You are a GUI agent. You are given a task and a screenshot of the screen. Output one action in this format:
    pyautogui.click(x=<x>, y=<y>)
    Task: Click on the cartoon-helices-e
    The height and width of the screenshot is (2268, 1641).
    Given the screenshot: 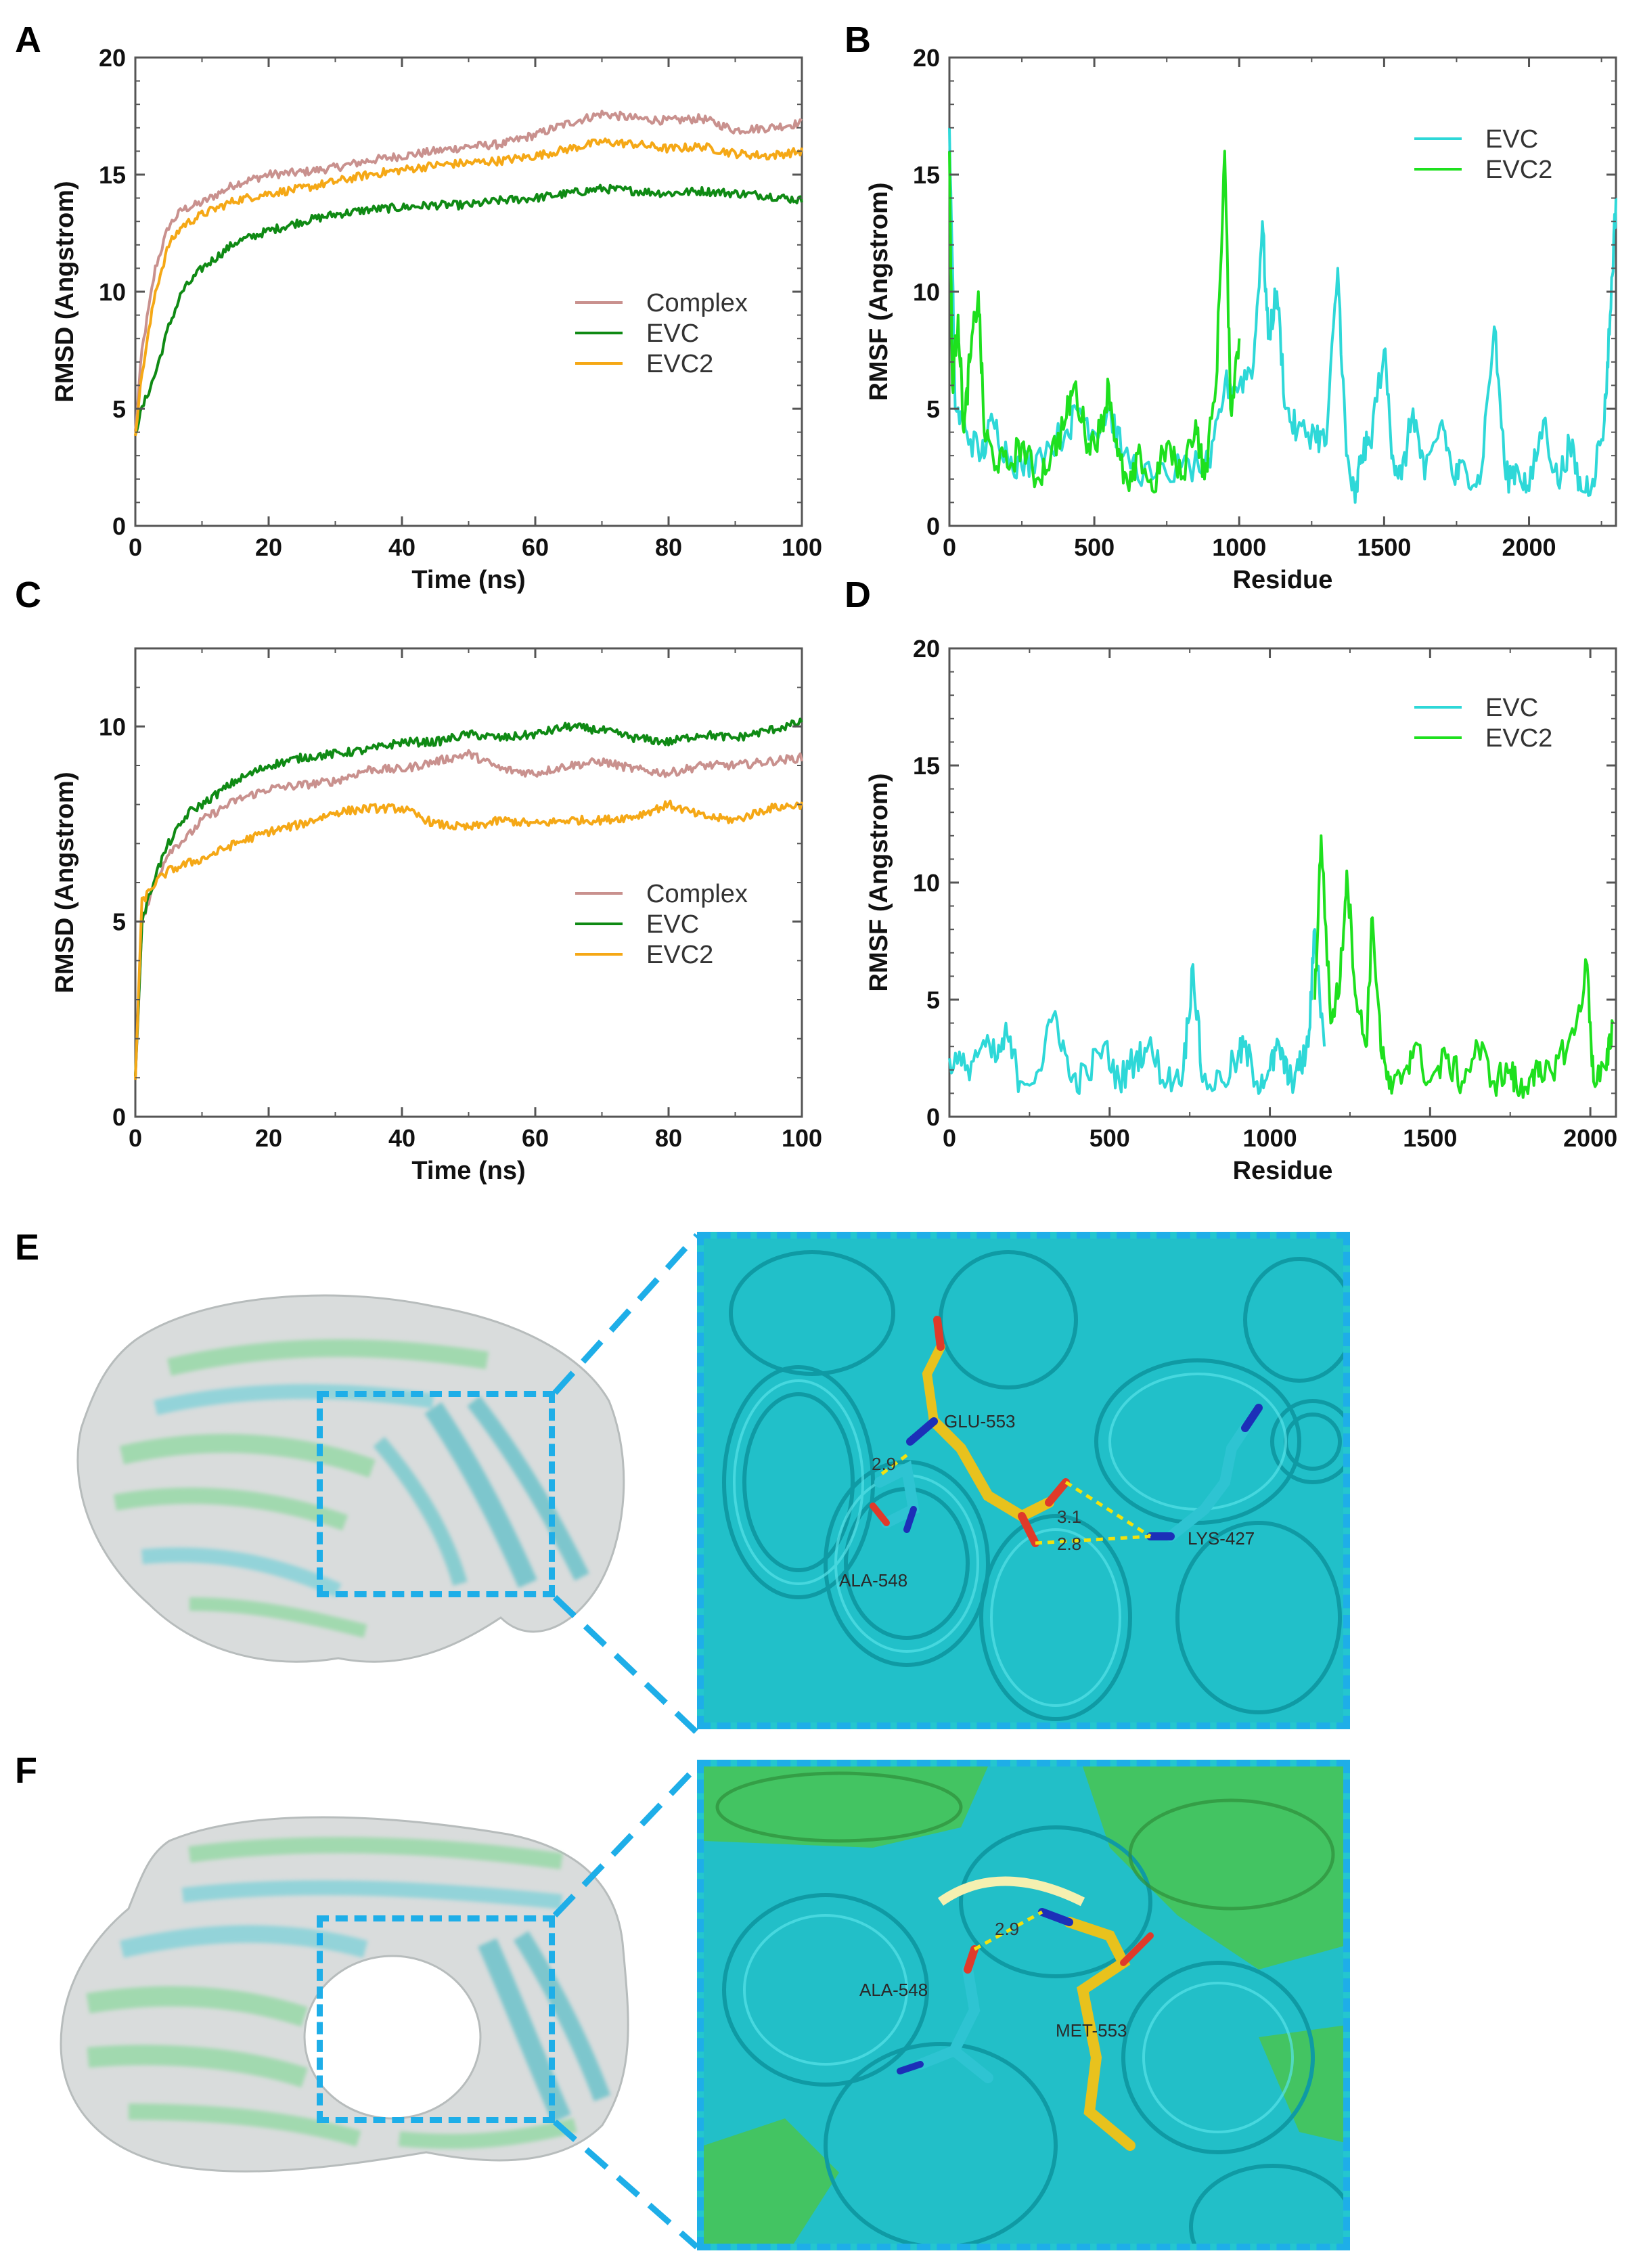 What is the action you would take?
    pyautogui.click(x=1024, y=1480)
    